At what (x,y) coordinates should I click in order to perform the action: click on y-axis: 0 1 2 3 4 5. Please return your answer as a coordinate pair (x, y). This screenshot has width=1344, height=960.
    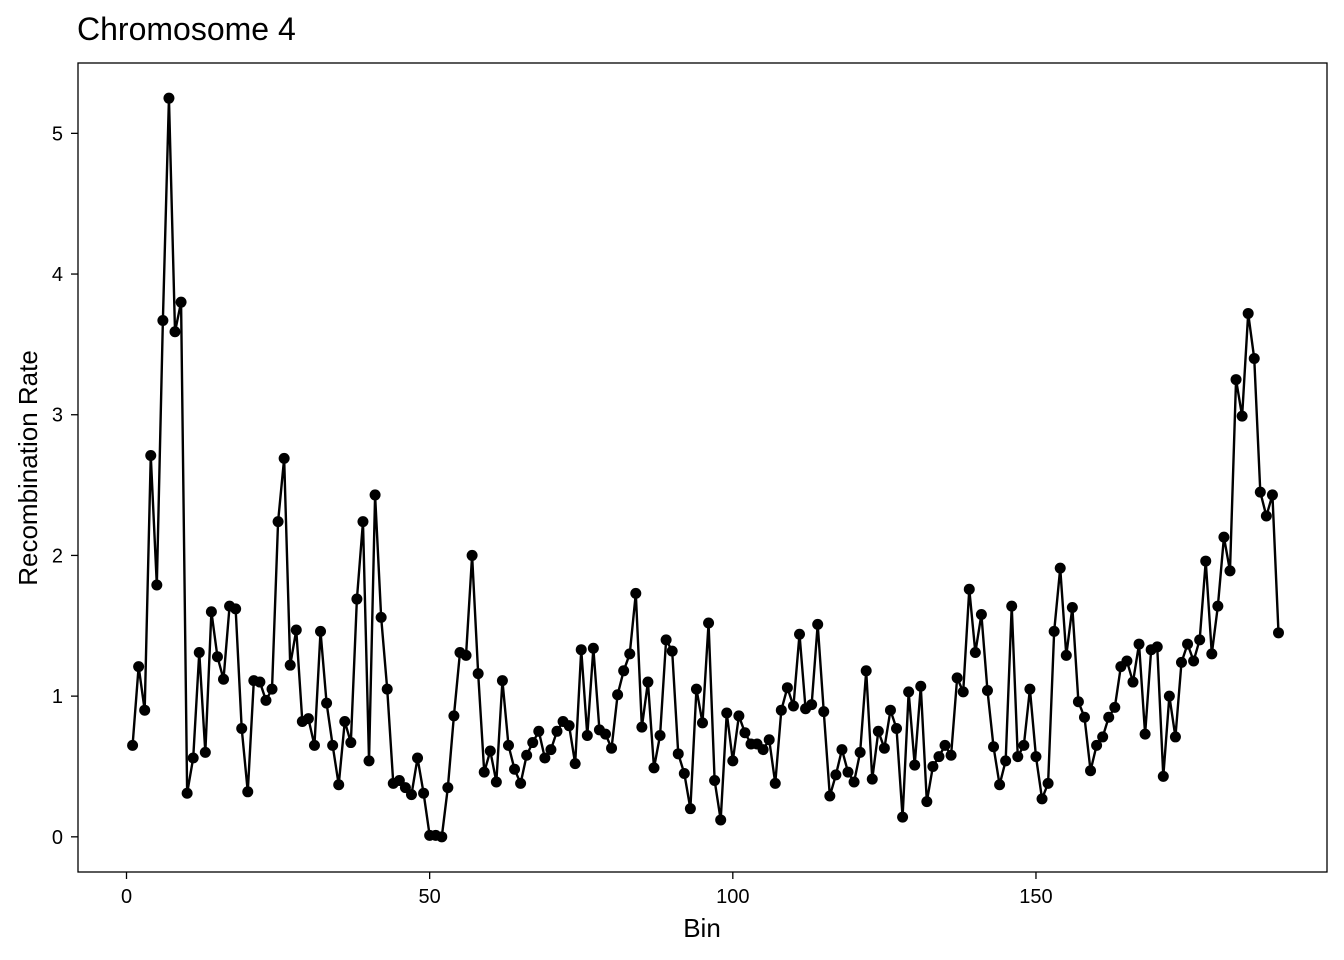
    Looking at the image, I should click on (65, 486).